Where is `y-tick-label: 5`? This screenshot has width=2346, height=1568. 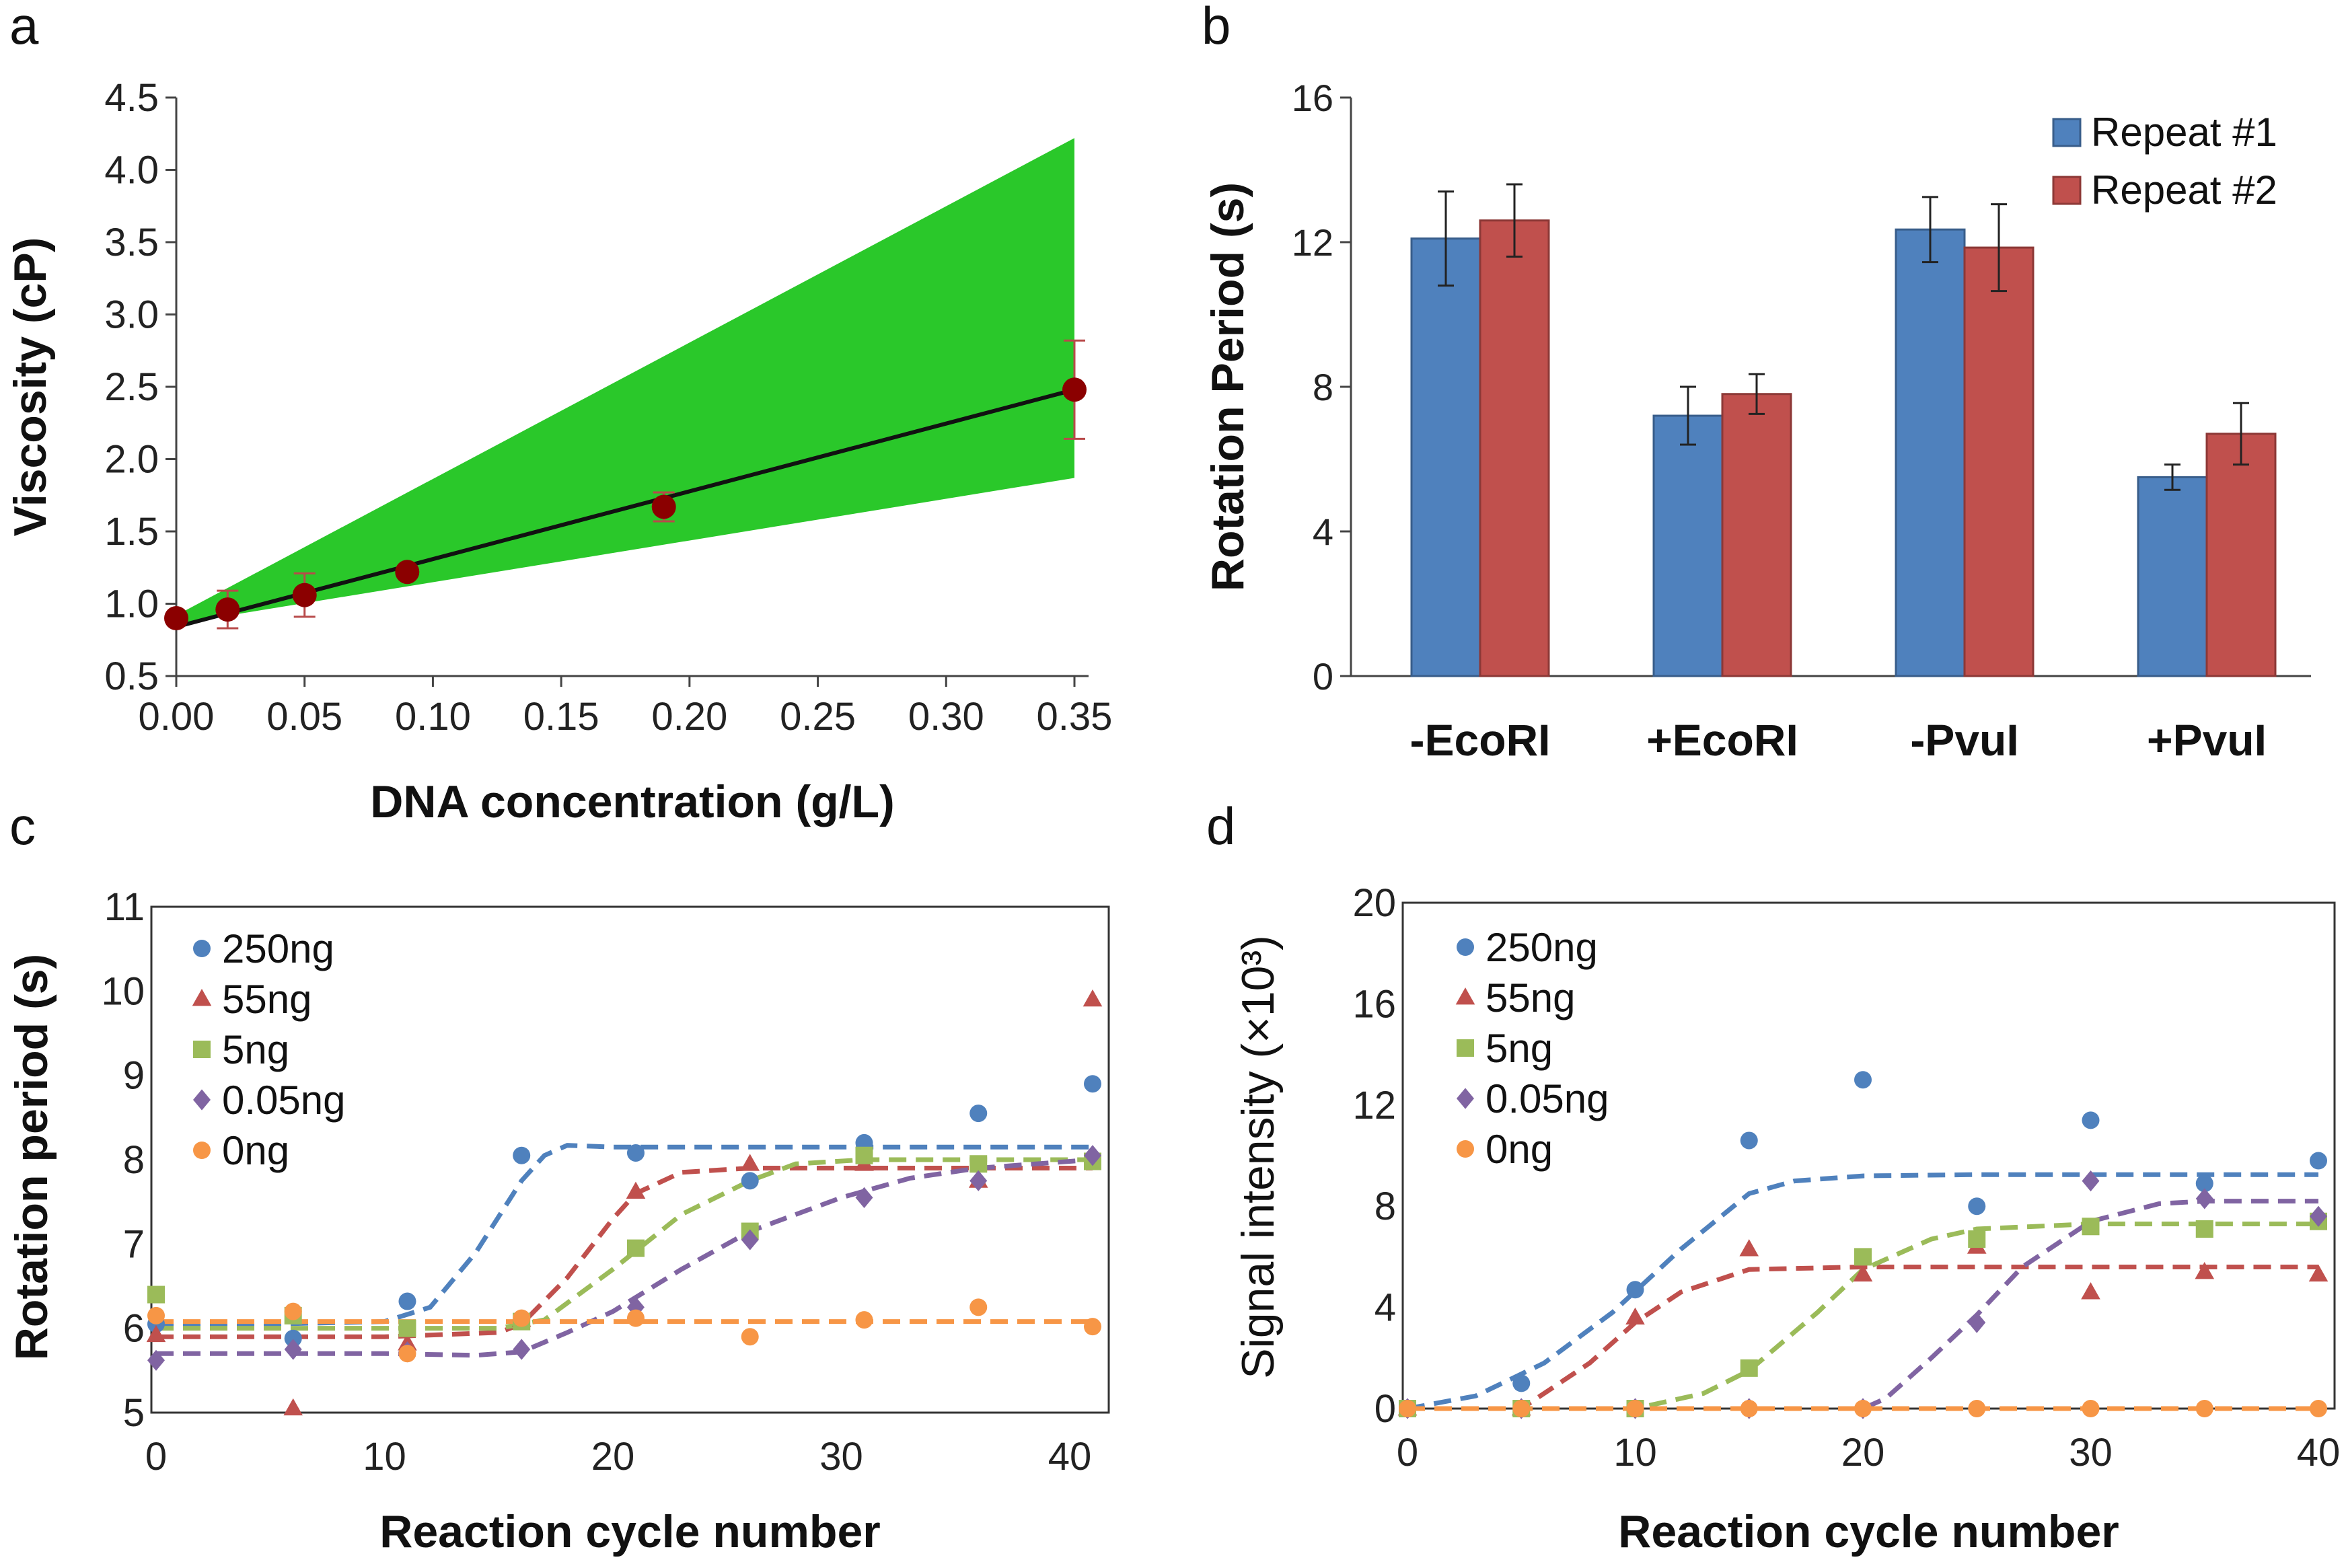
y-tick-label: 5 is located at coordinates (134, 1413).